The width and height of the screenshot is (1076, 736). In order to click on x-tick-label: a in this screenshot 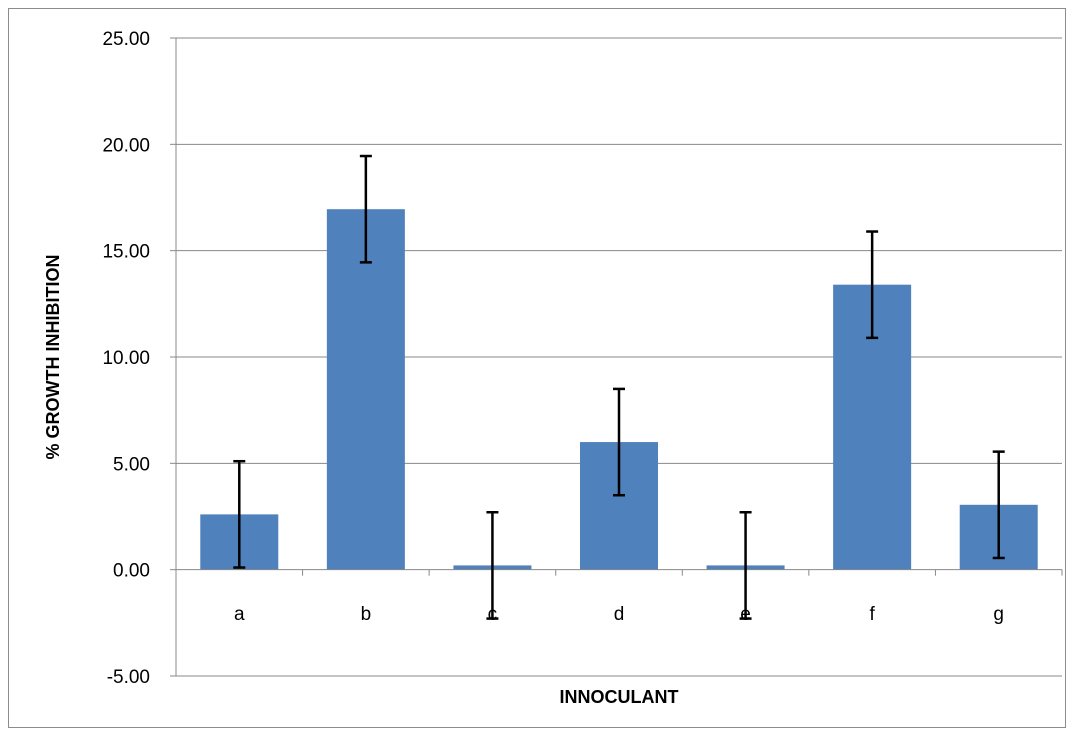, I will do `click(239, 614)`.